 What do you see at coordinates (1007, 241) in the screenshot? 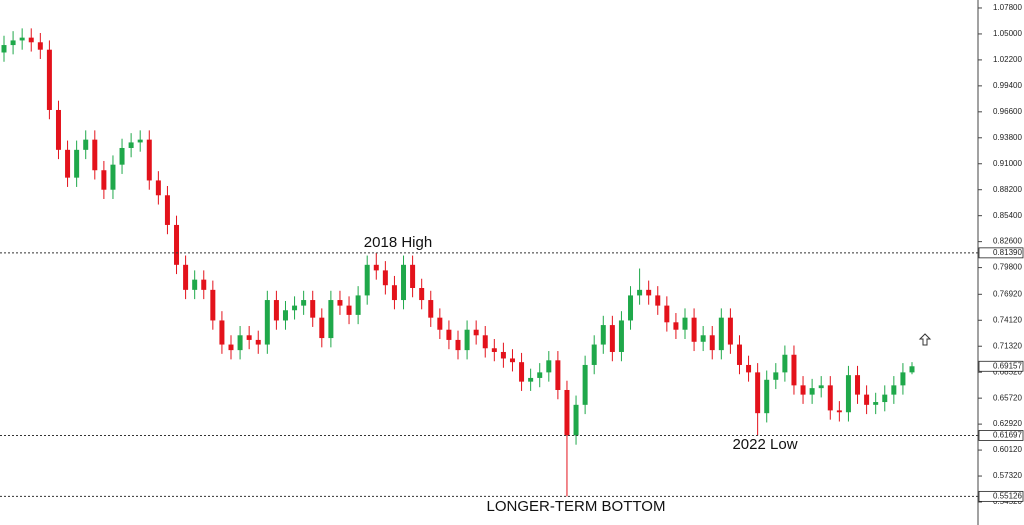
I see `y-tick-label: 0.82600` at bounding box center [1007, 241].